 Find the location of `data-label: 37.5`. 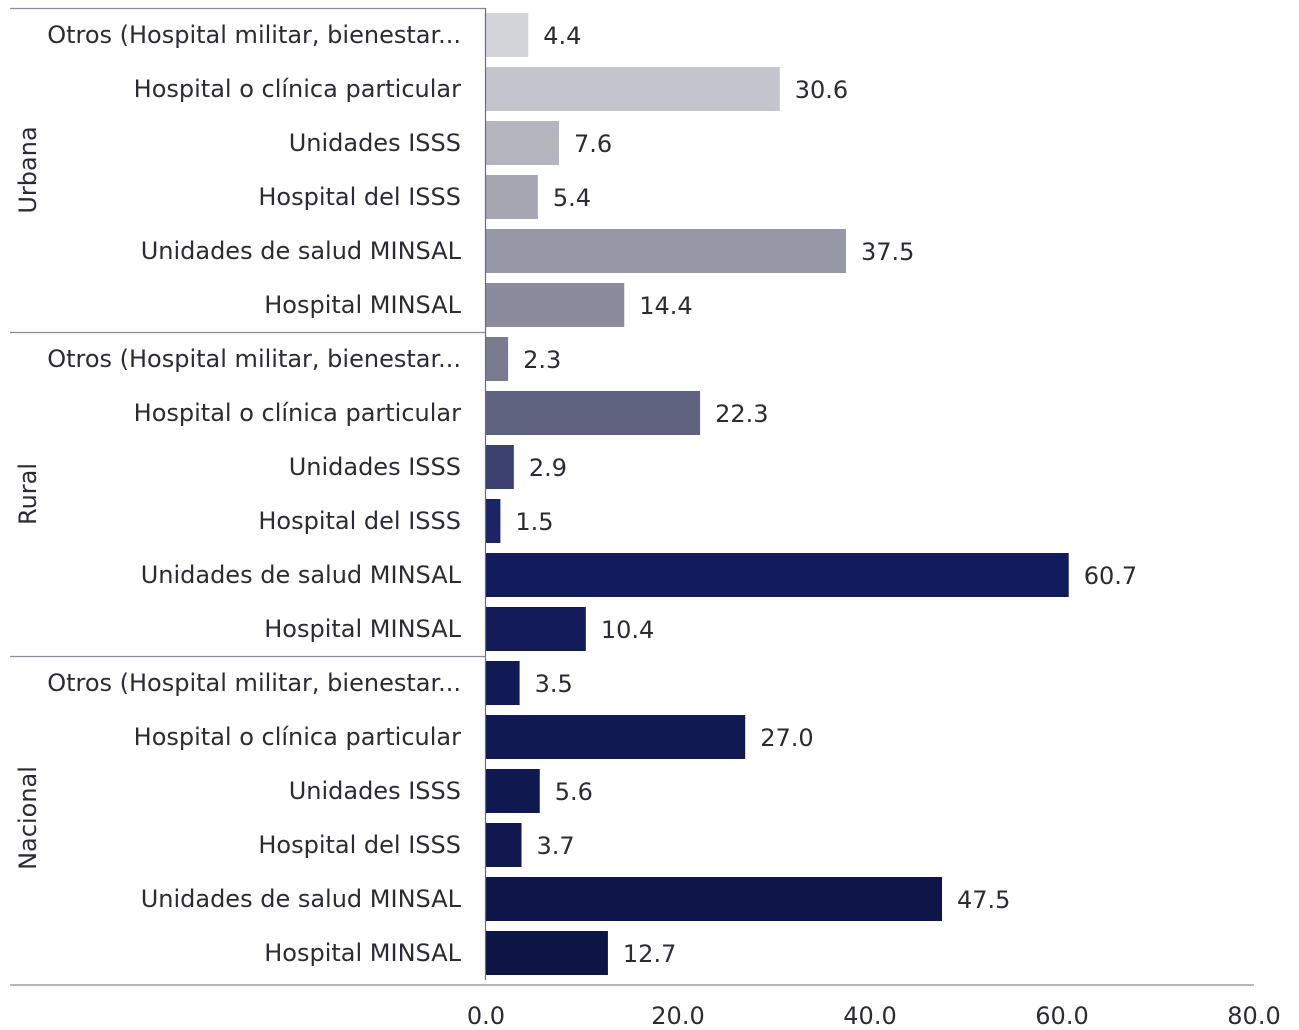

data-label: 37.5 is located at coordinates (887, 252).